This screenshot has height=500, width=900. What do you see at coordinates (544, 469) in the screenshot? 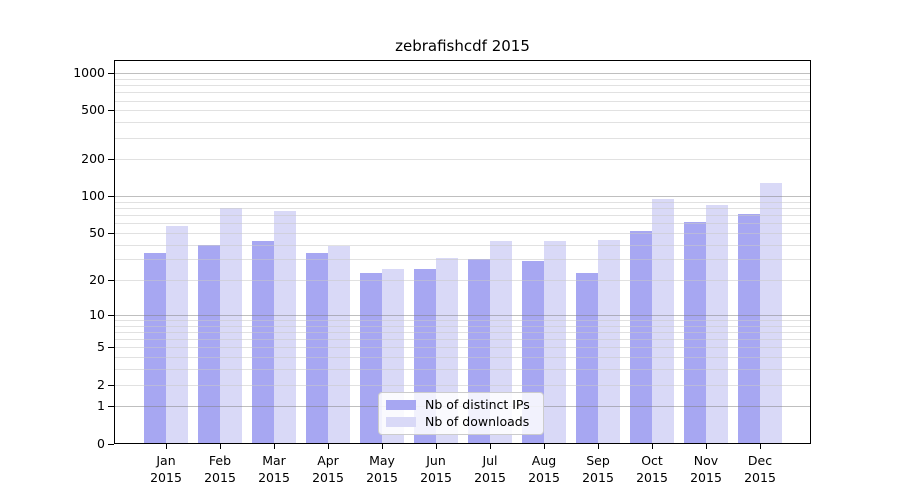
I see `x-tick-label: Aug 2015` at bounding box center [544, 469].